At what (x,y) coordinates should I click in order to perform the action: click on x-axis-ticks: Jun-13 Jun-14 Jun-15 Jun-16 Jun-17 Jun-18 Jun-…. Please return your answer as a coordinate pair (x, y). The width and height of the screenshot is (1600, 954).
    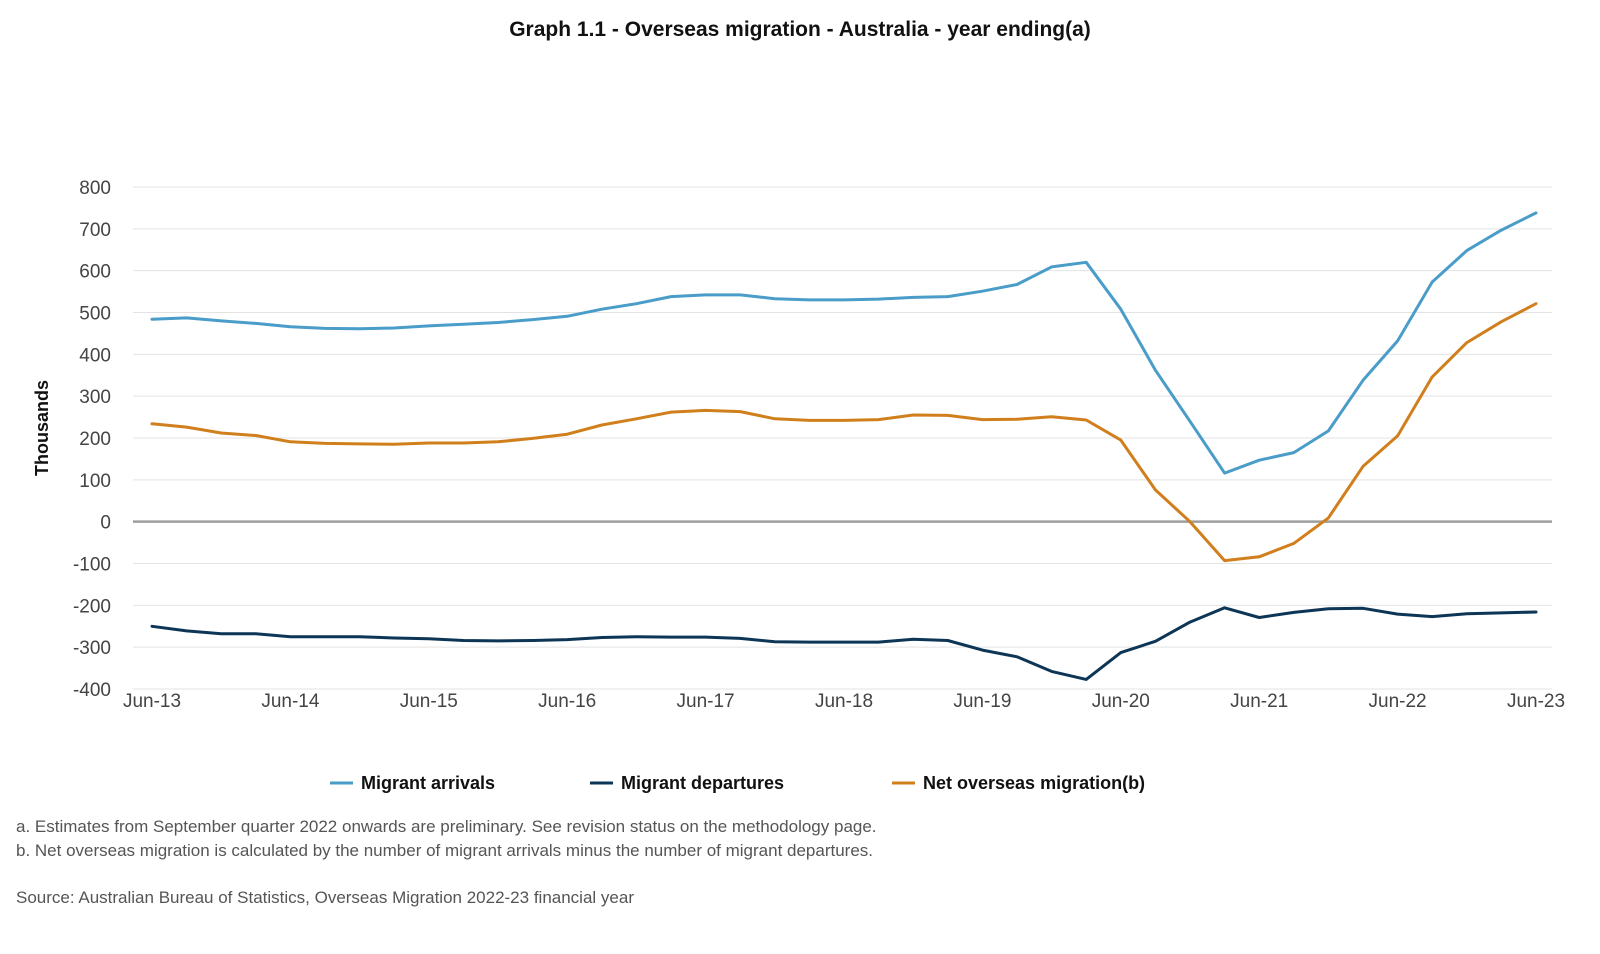
    Looking at the image, I should click on (844, 701).